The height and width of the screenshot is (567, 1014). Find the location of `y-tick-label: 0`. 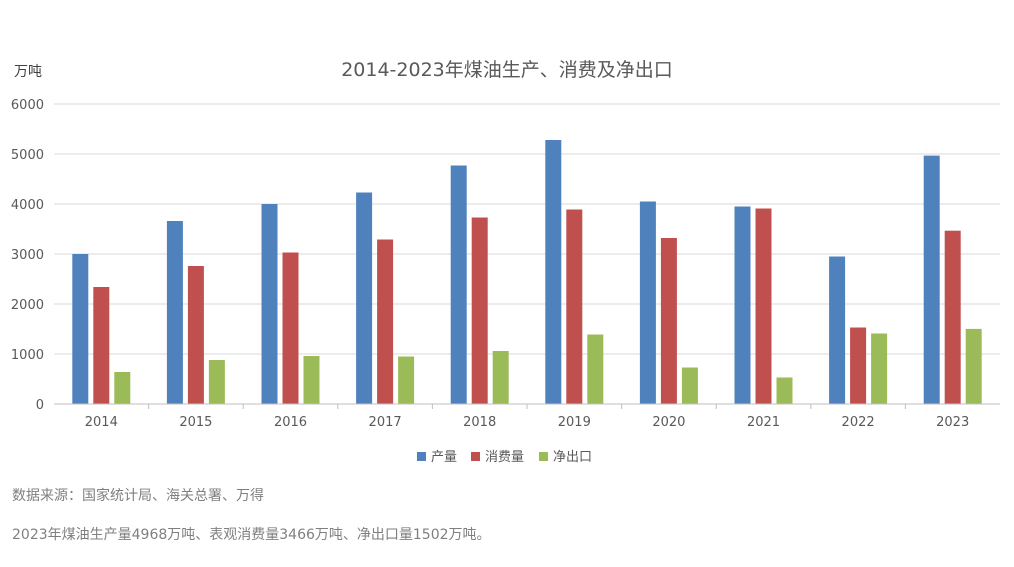

y-tick-label: 0 is located at coordinates (40, 405).